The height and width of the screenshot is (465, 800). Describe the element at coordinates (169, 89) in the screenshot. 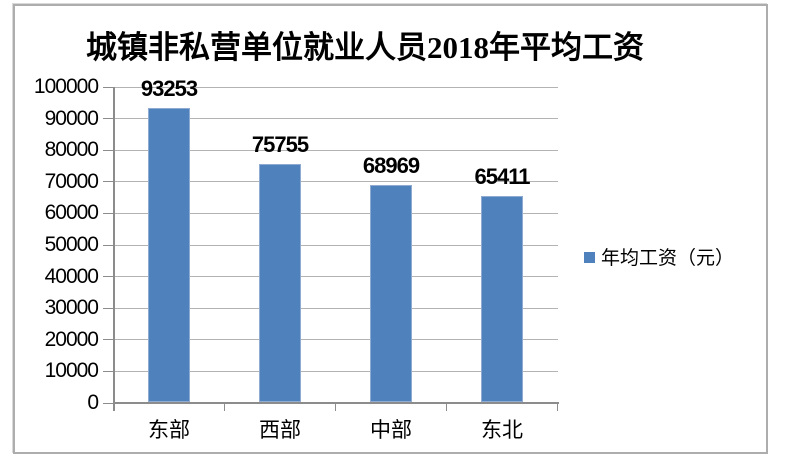

I see `bar-value-label: 93253` at that location.